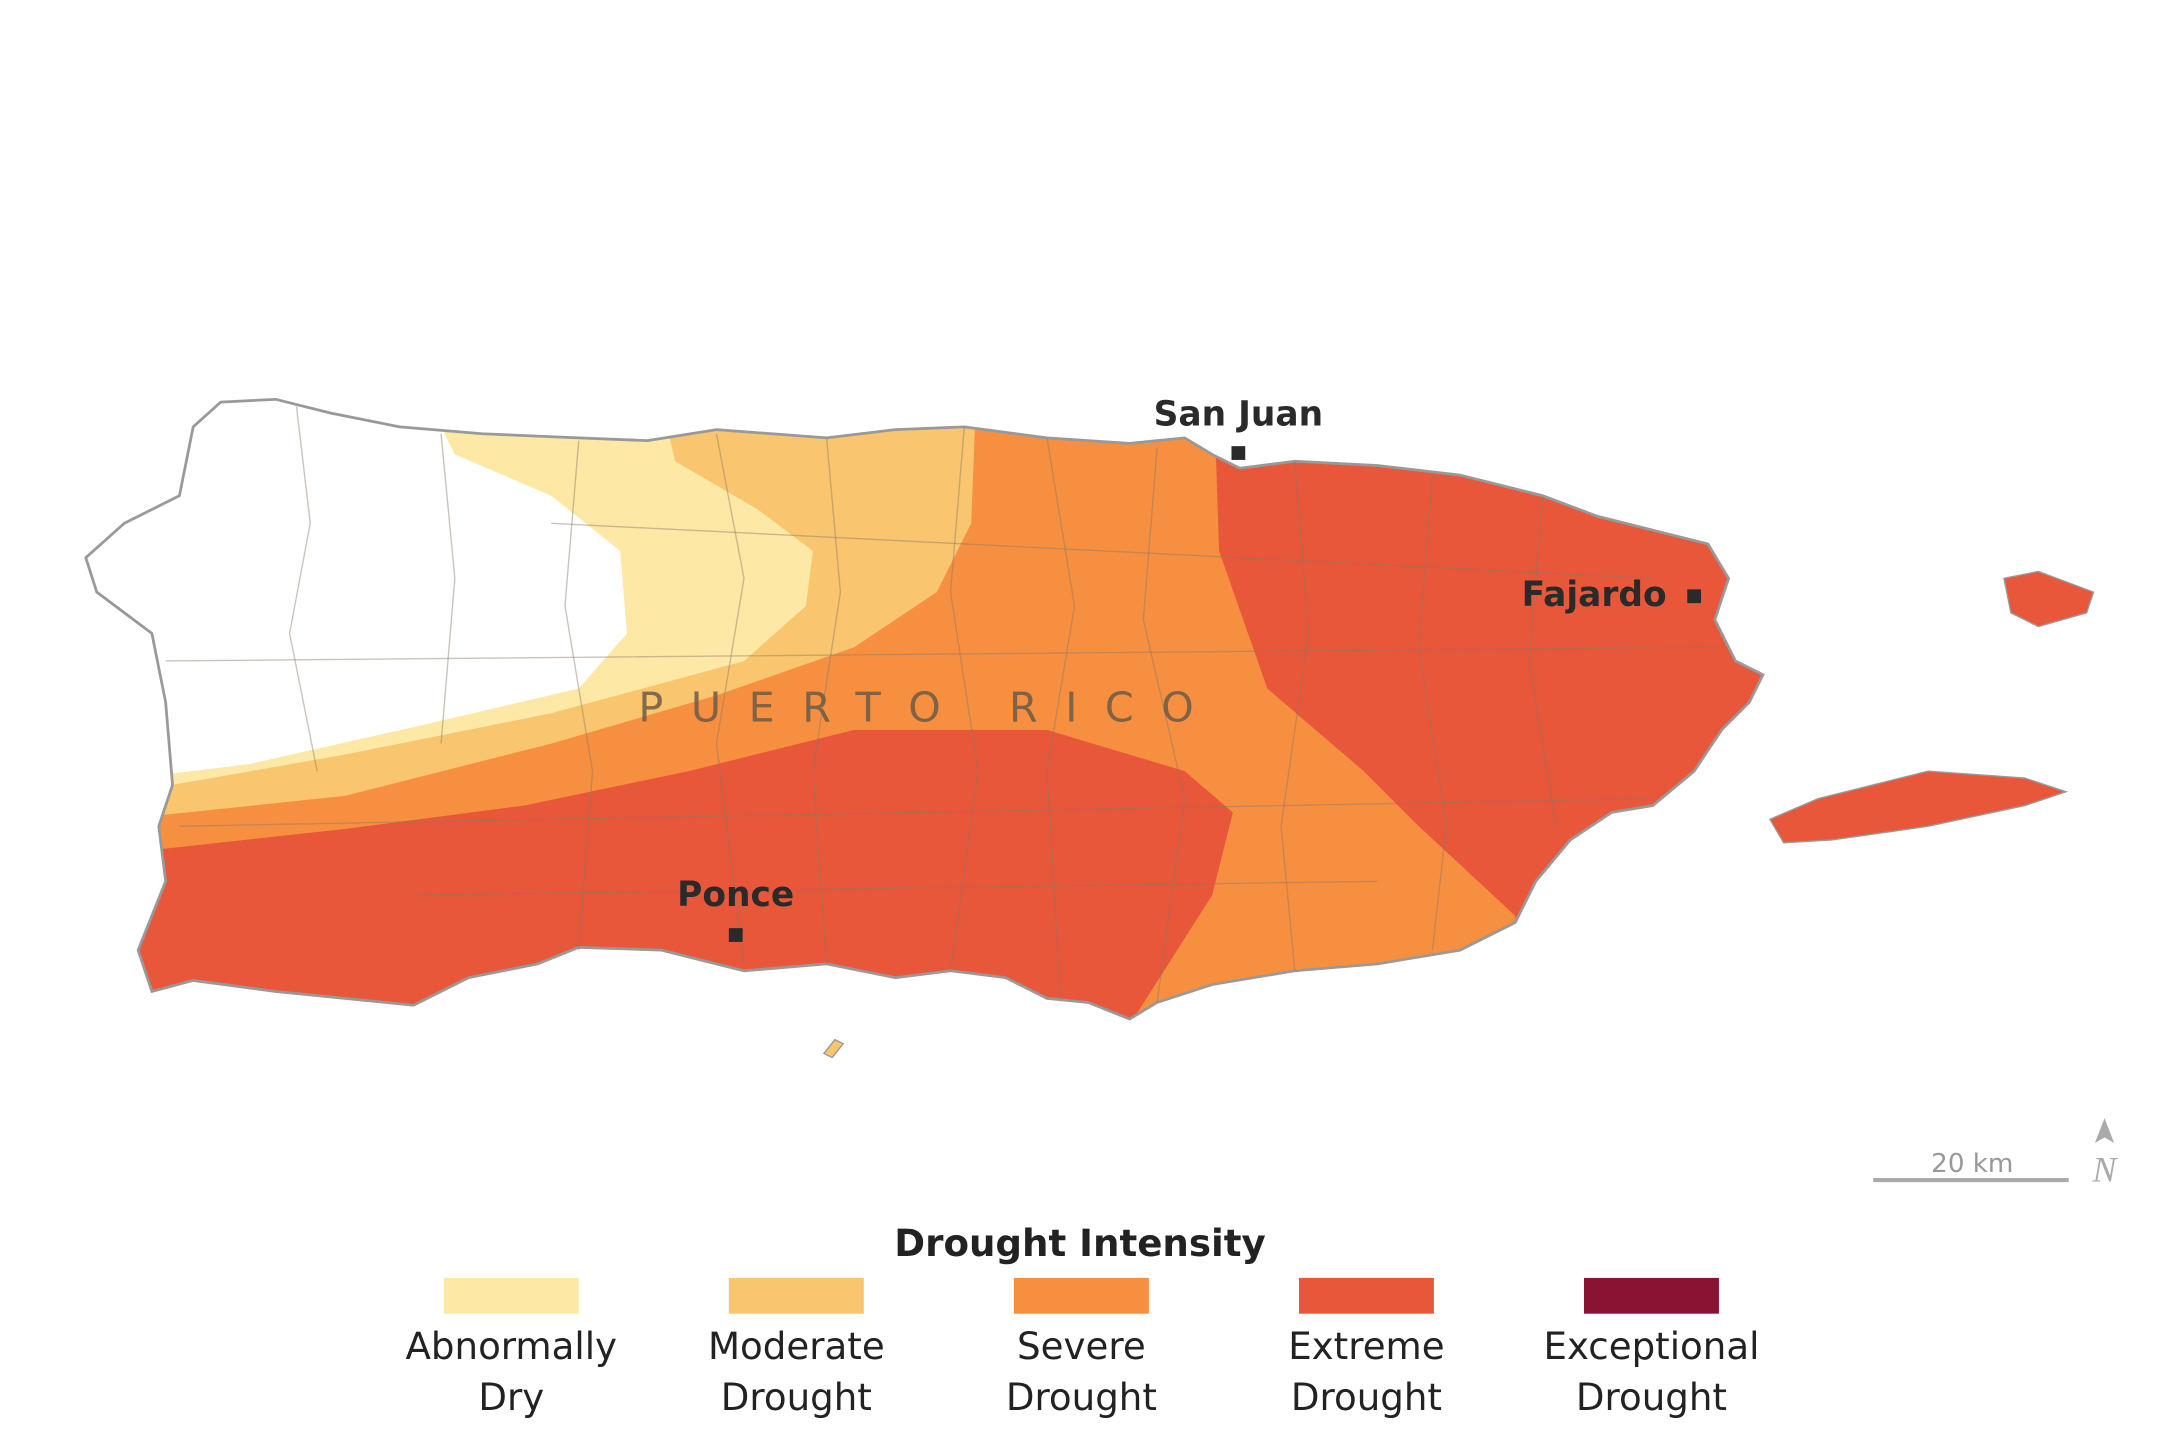 The width and height of the screenshot is (2160, 1439). What do you see at coordinates (1366, 1346) in the screenshot?
I see `legend-label: Extreme` at bounding box center [1366, 1346].